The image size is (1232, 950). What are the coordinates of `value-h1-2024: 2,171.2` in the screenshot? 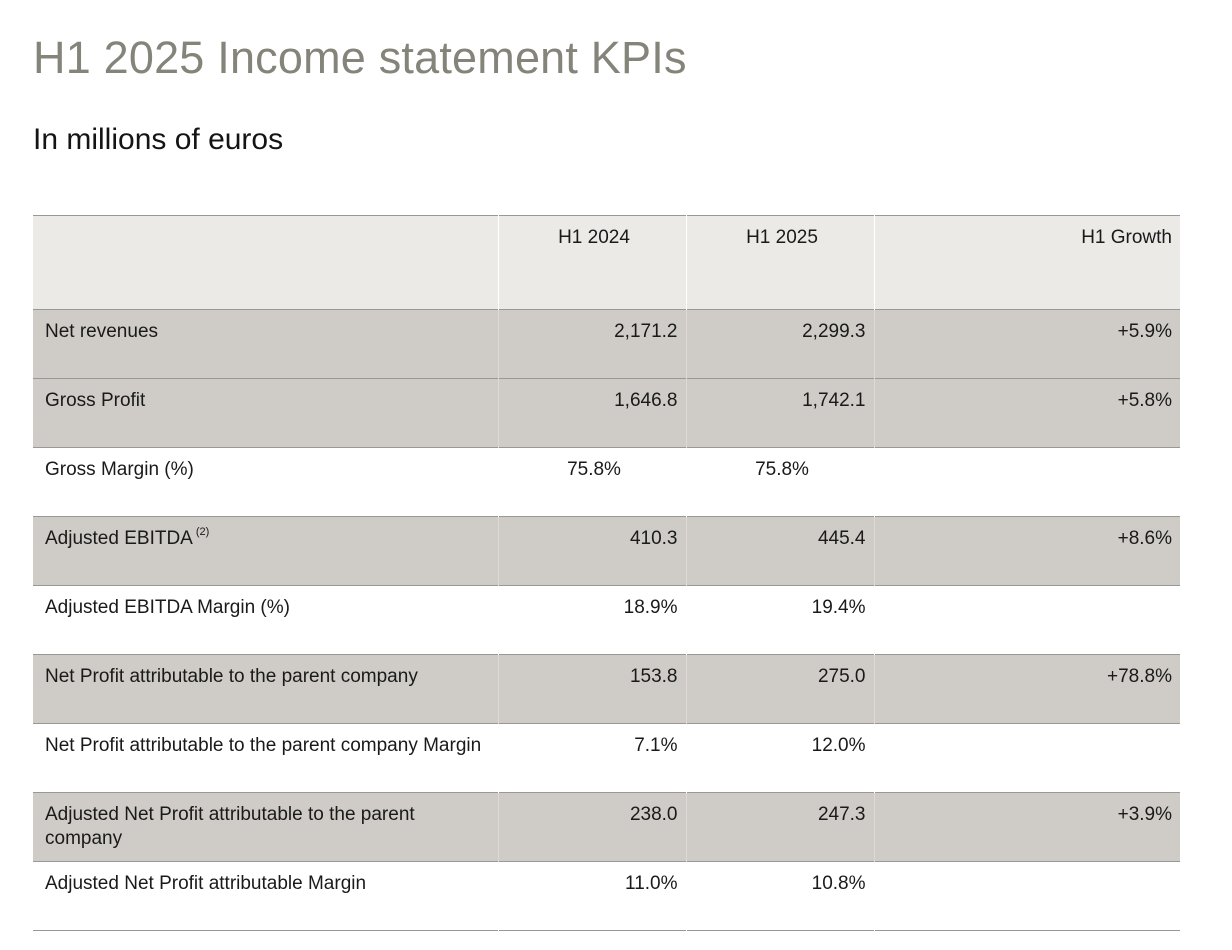 It's located at (591, 344).